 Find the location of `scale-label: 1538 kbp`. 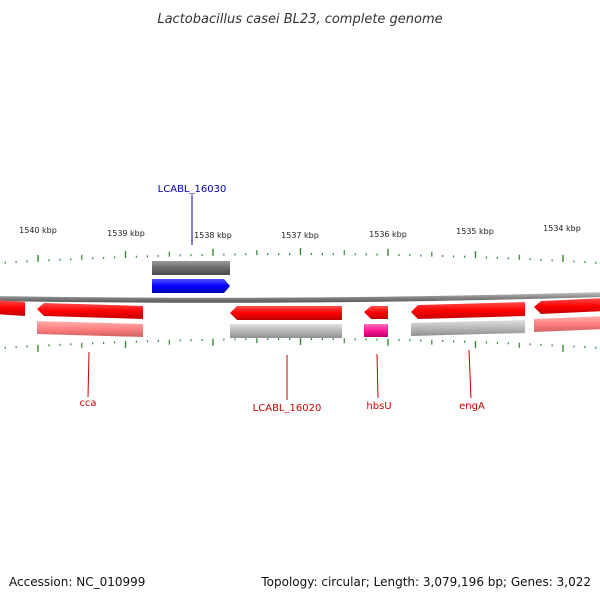

scale-label: 1538 kbp is located at coordinates (213, 235).